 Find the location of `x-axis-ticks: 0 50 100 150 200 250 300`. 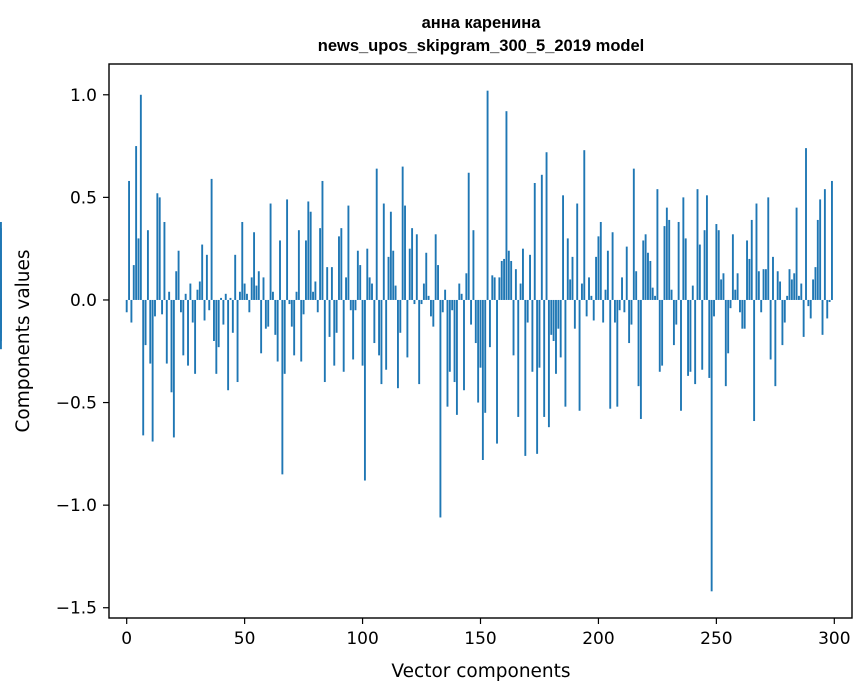

x-axis-ticks: 0 50 100 150 200 250 300 is located at coordinates (486, 633).